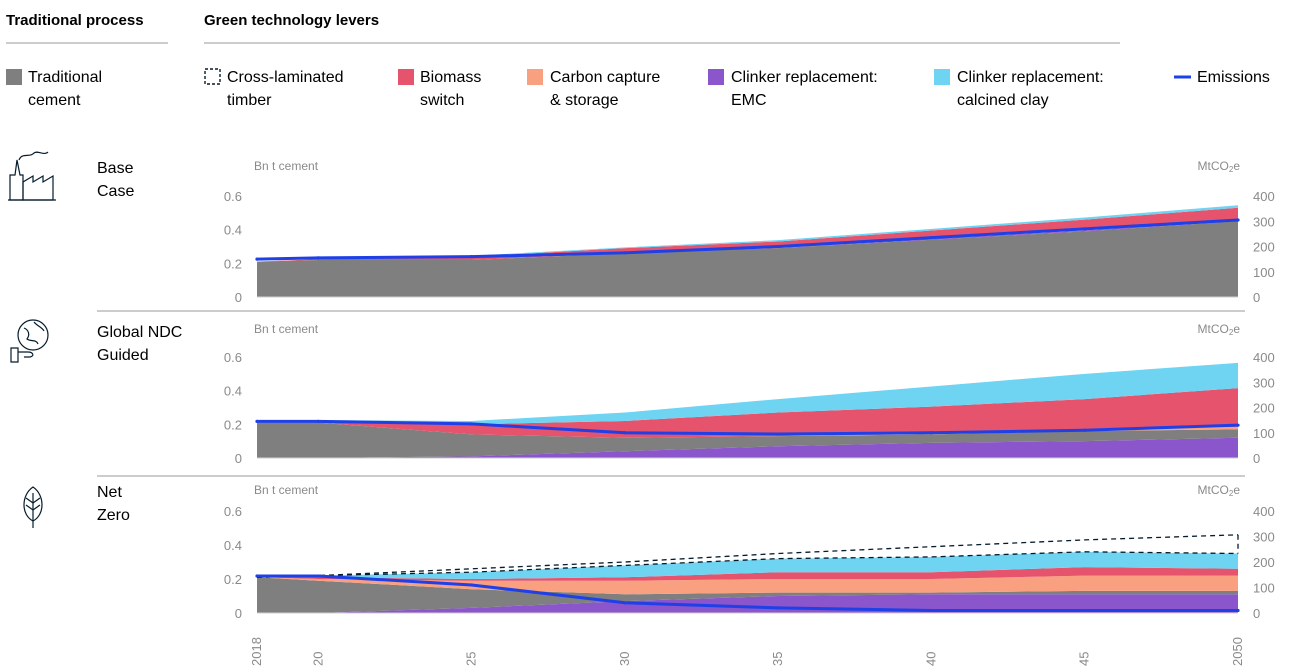  Describe the element at coordinates (75, 20) in the screenshot. I see `header-traditional-process: Traditional process` at that location.